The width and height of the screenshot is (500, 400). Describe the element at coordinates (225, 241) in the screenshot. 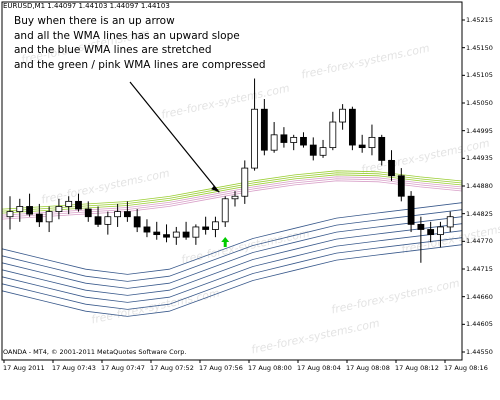

I see `up-arrow-icon` at that location.